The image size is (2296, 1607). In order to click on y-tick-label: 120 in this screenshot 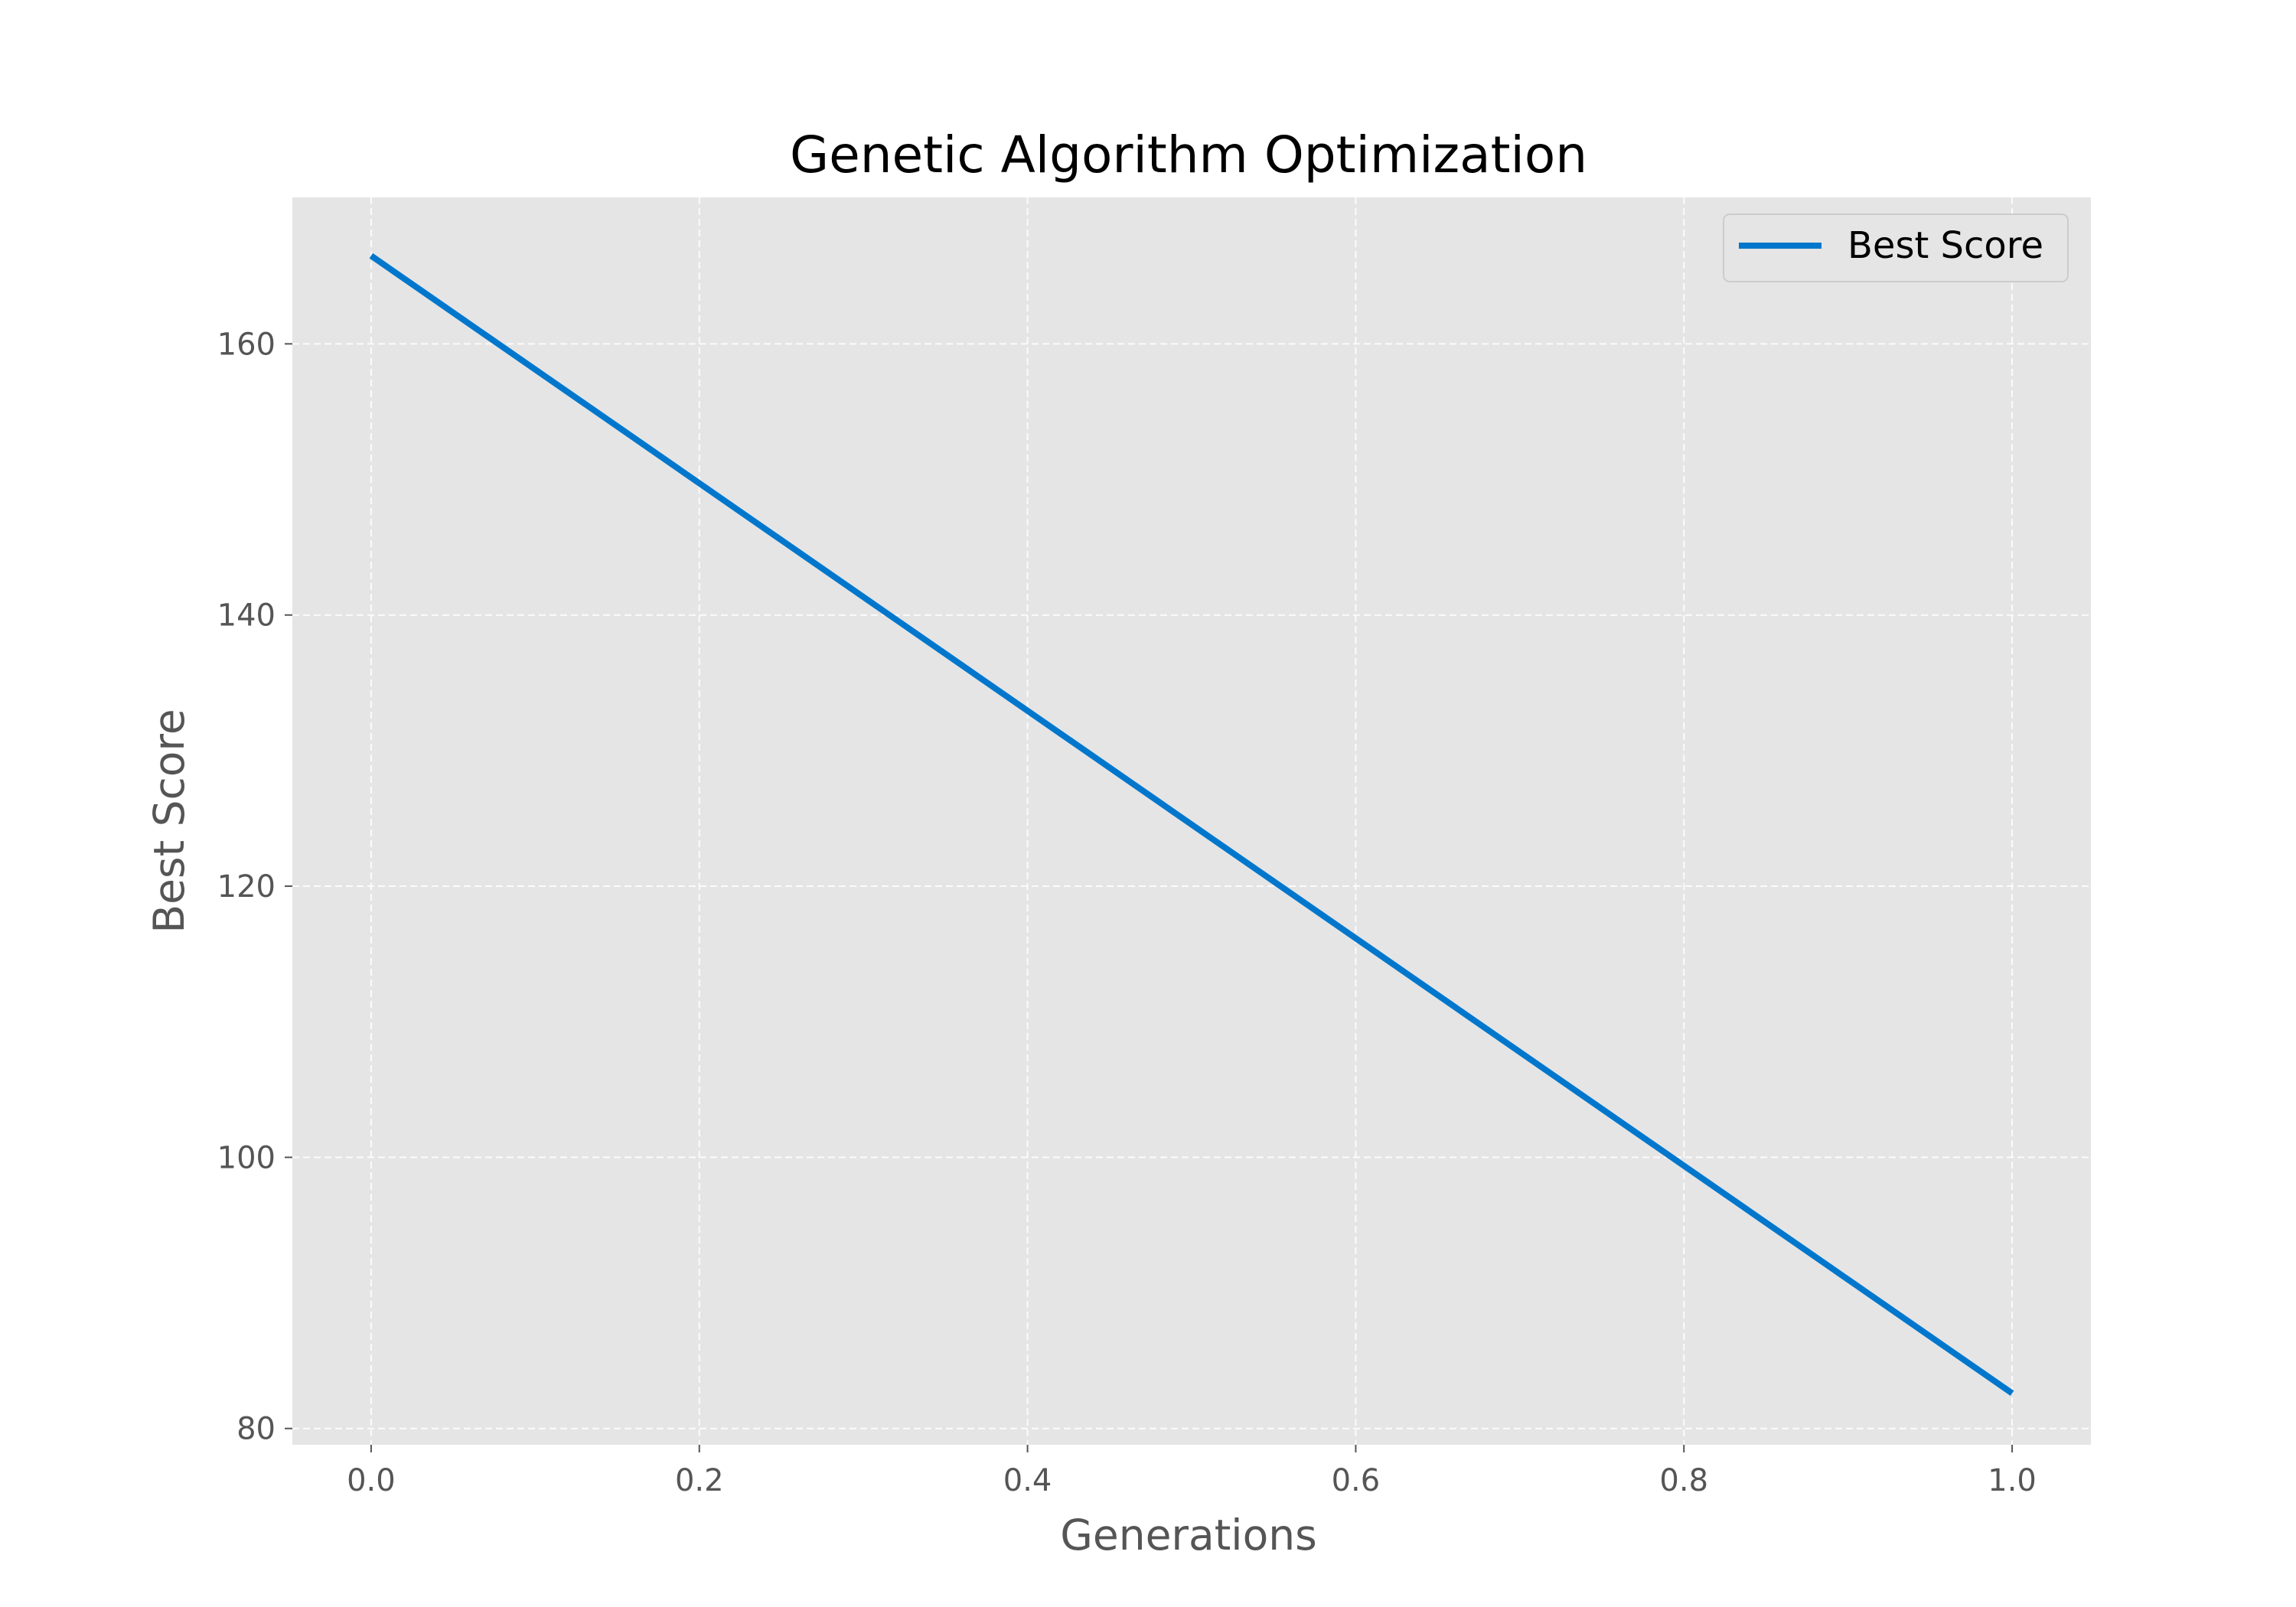, I will do `click(246, 887)`.